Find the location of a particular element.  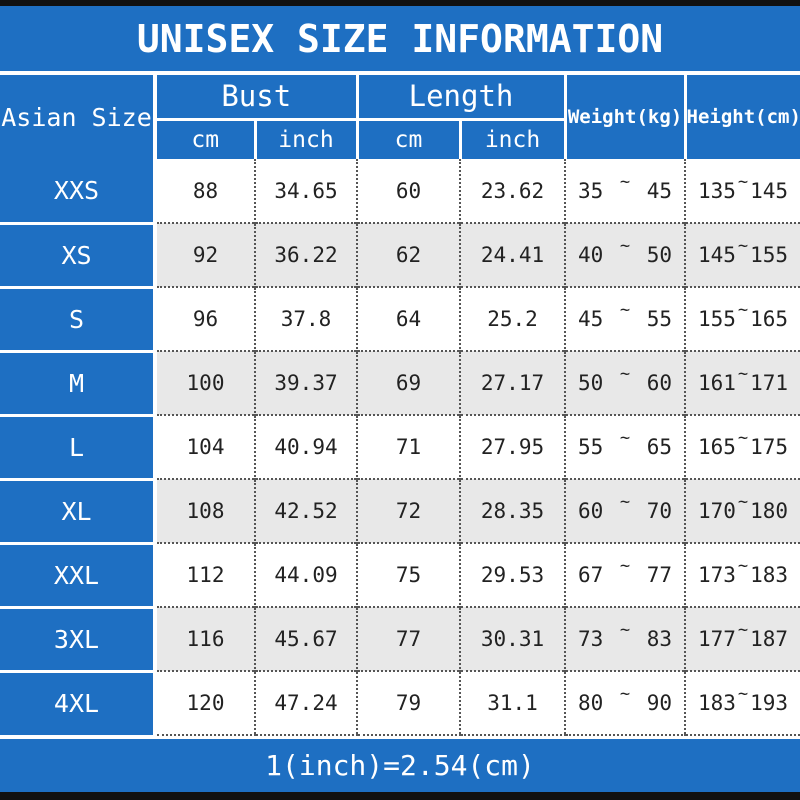

column-group-bust: Bust is located at coordinates (255, 98).